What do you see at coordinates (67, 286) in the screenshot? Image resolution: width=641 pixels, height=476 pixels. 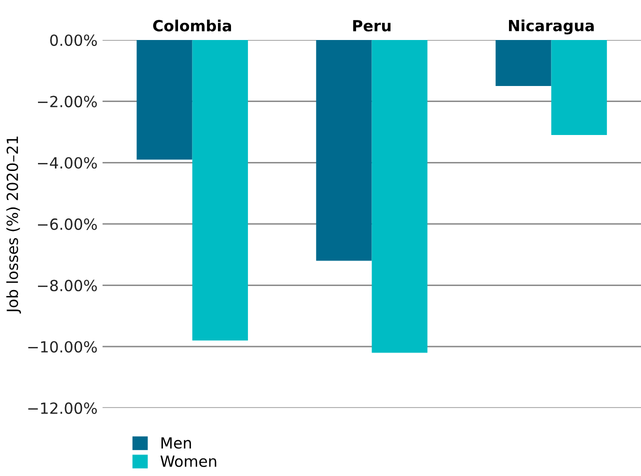 I see `y-tick-label: −8.00%` at bounding box center [67, 286].